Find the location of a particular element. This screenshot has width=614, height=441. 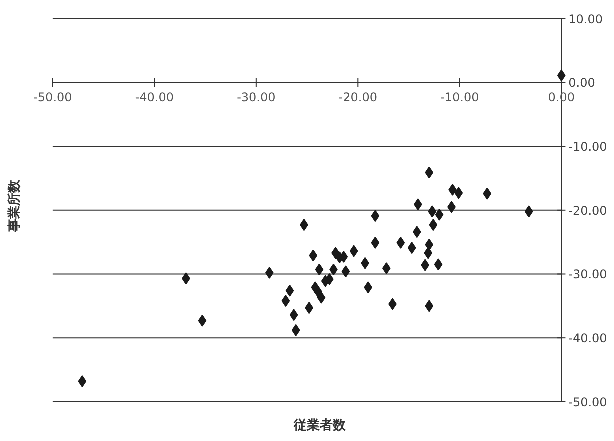

y-tick-label: 0.00 is located at coordinates (582, 83).